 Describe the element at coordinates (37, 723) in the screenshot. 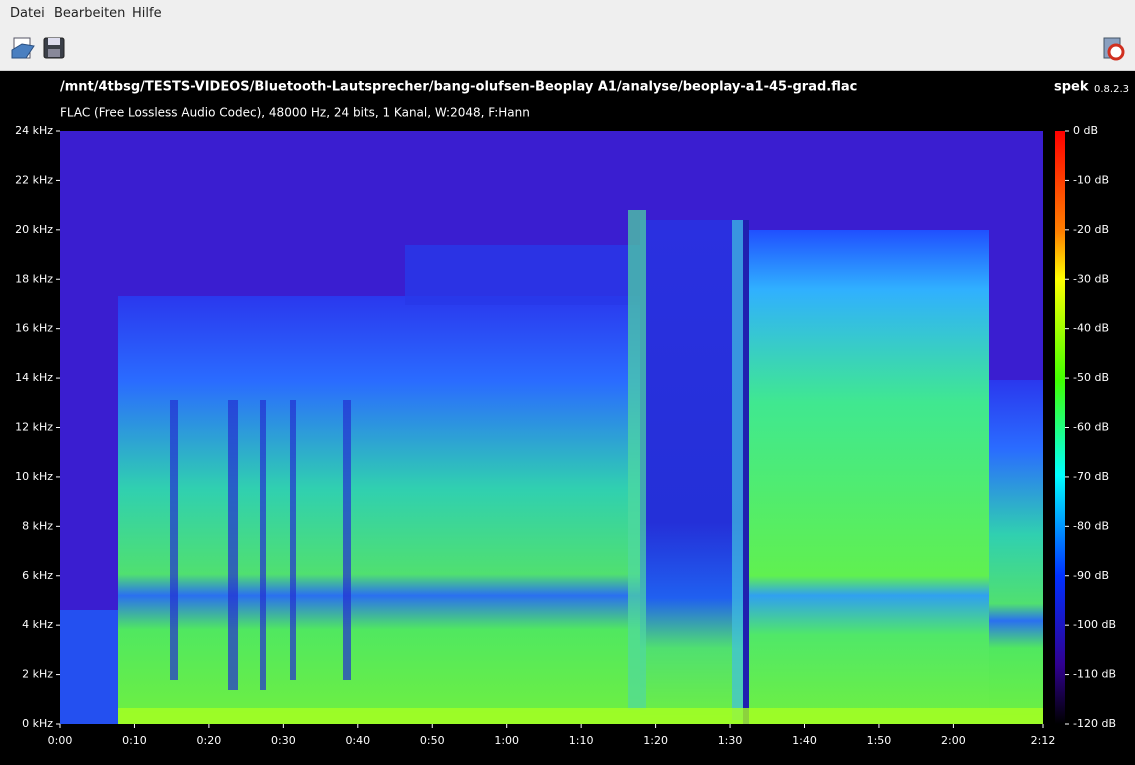

I see `freq-label: 0 kHz` at that location.